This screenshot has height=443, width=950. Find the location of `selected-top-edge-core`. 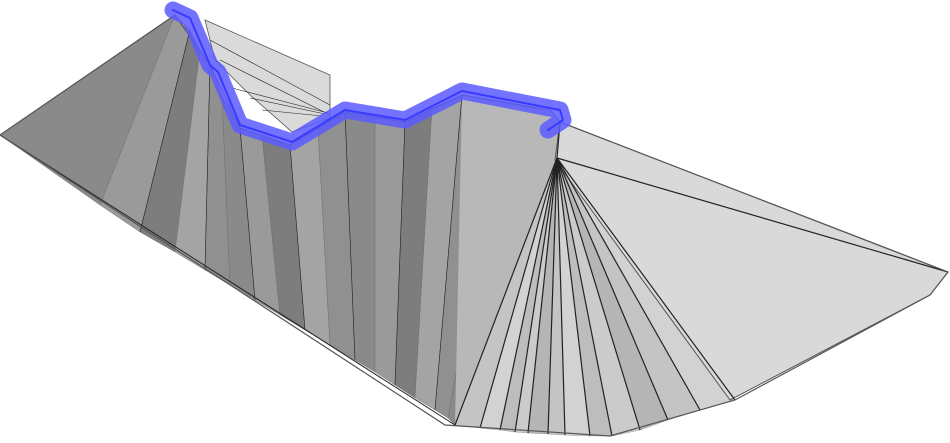

selected-top-edge-core is located at coordinates (368, 76).